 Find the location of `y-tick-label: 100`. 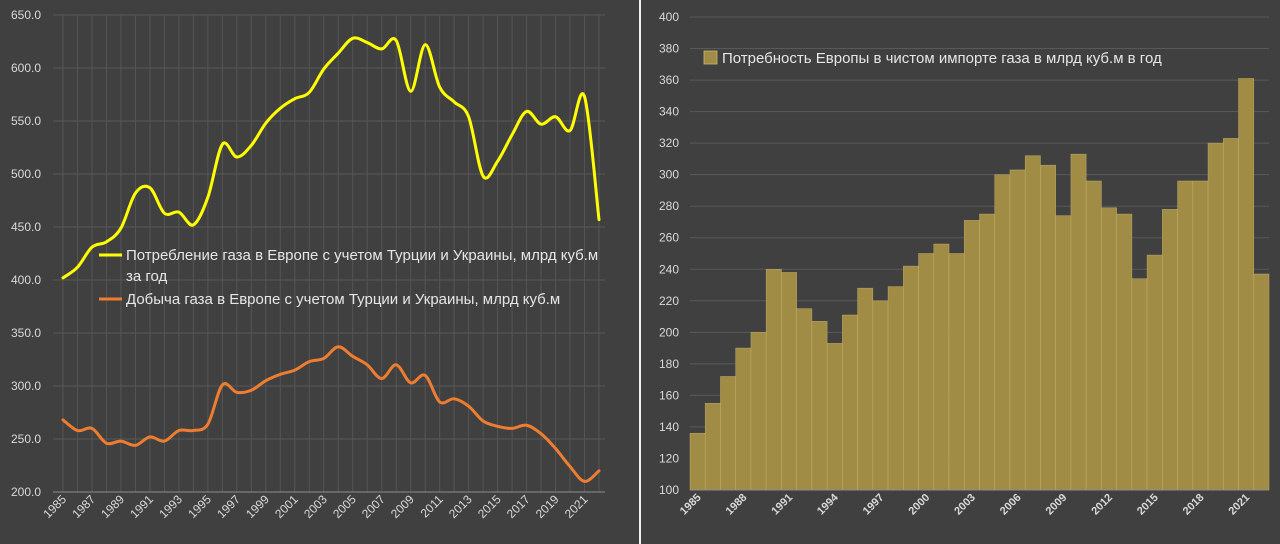

y-tick-label: 100 is located at coordinates (669, 490).